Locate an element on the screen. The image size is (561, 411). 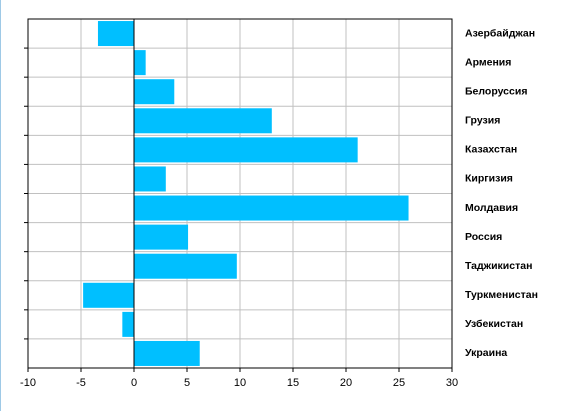
x-tick-label: 30 is located at coordinates (452, 383).